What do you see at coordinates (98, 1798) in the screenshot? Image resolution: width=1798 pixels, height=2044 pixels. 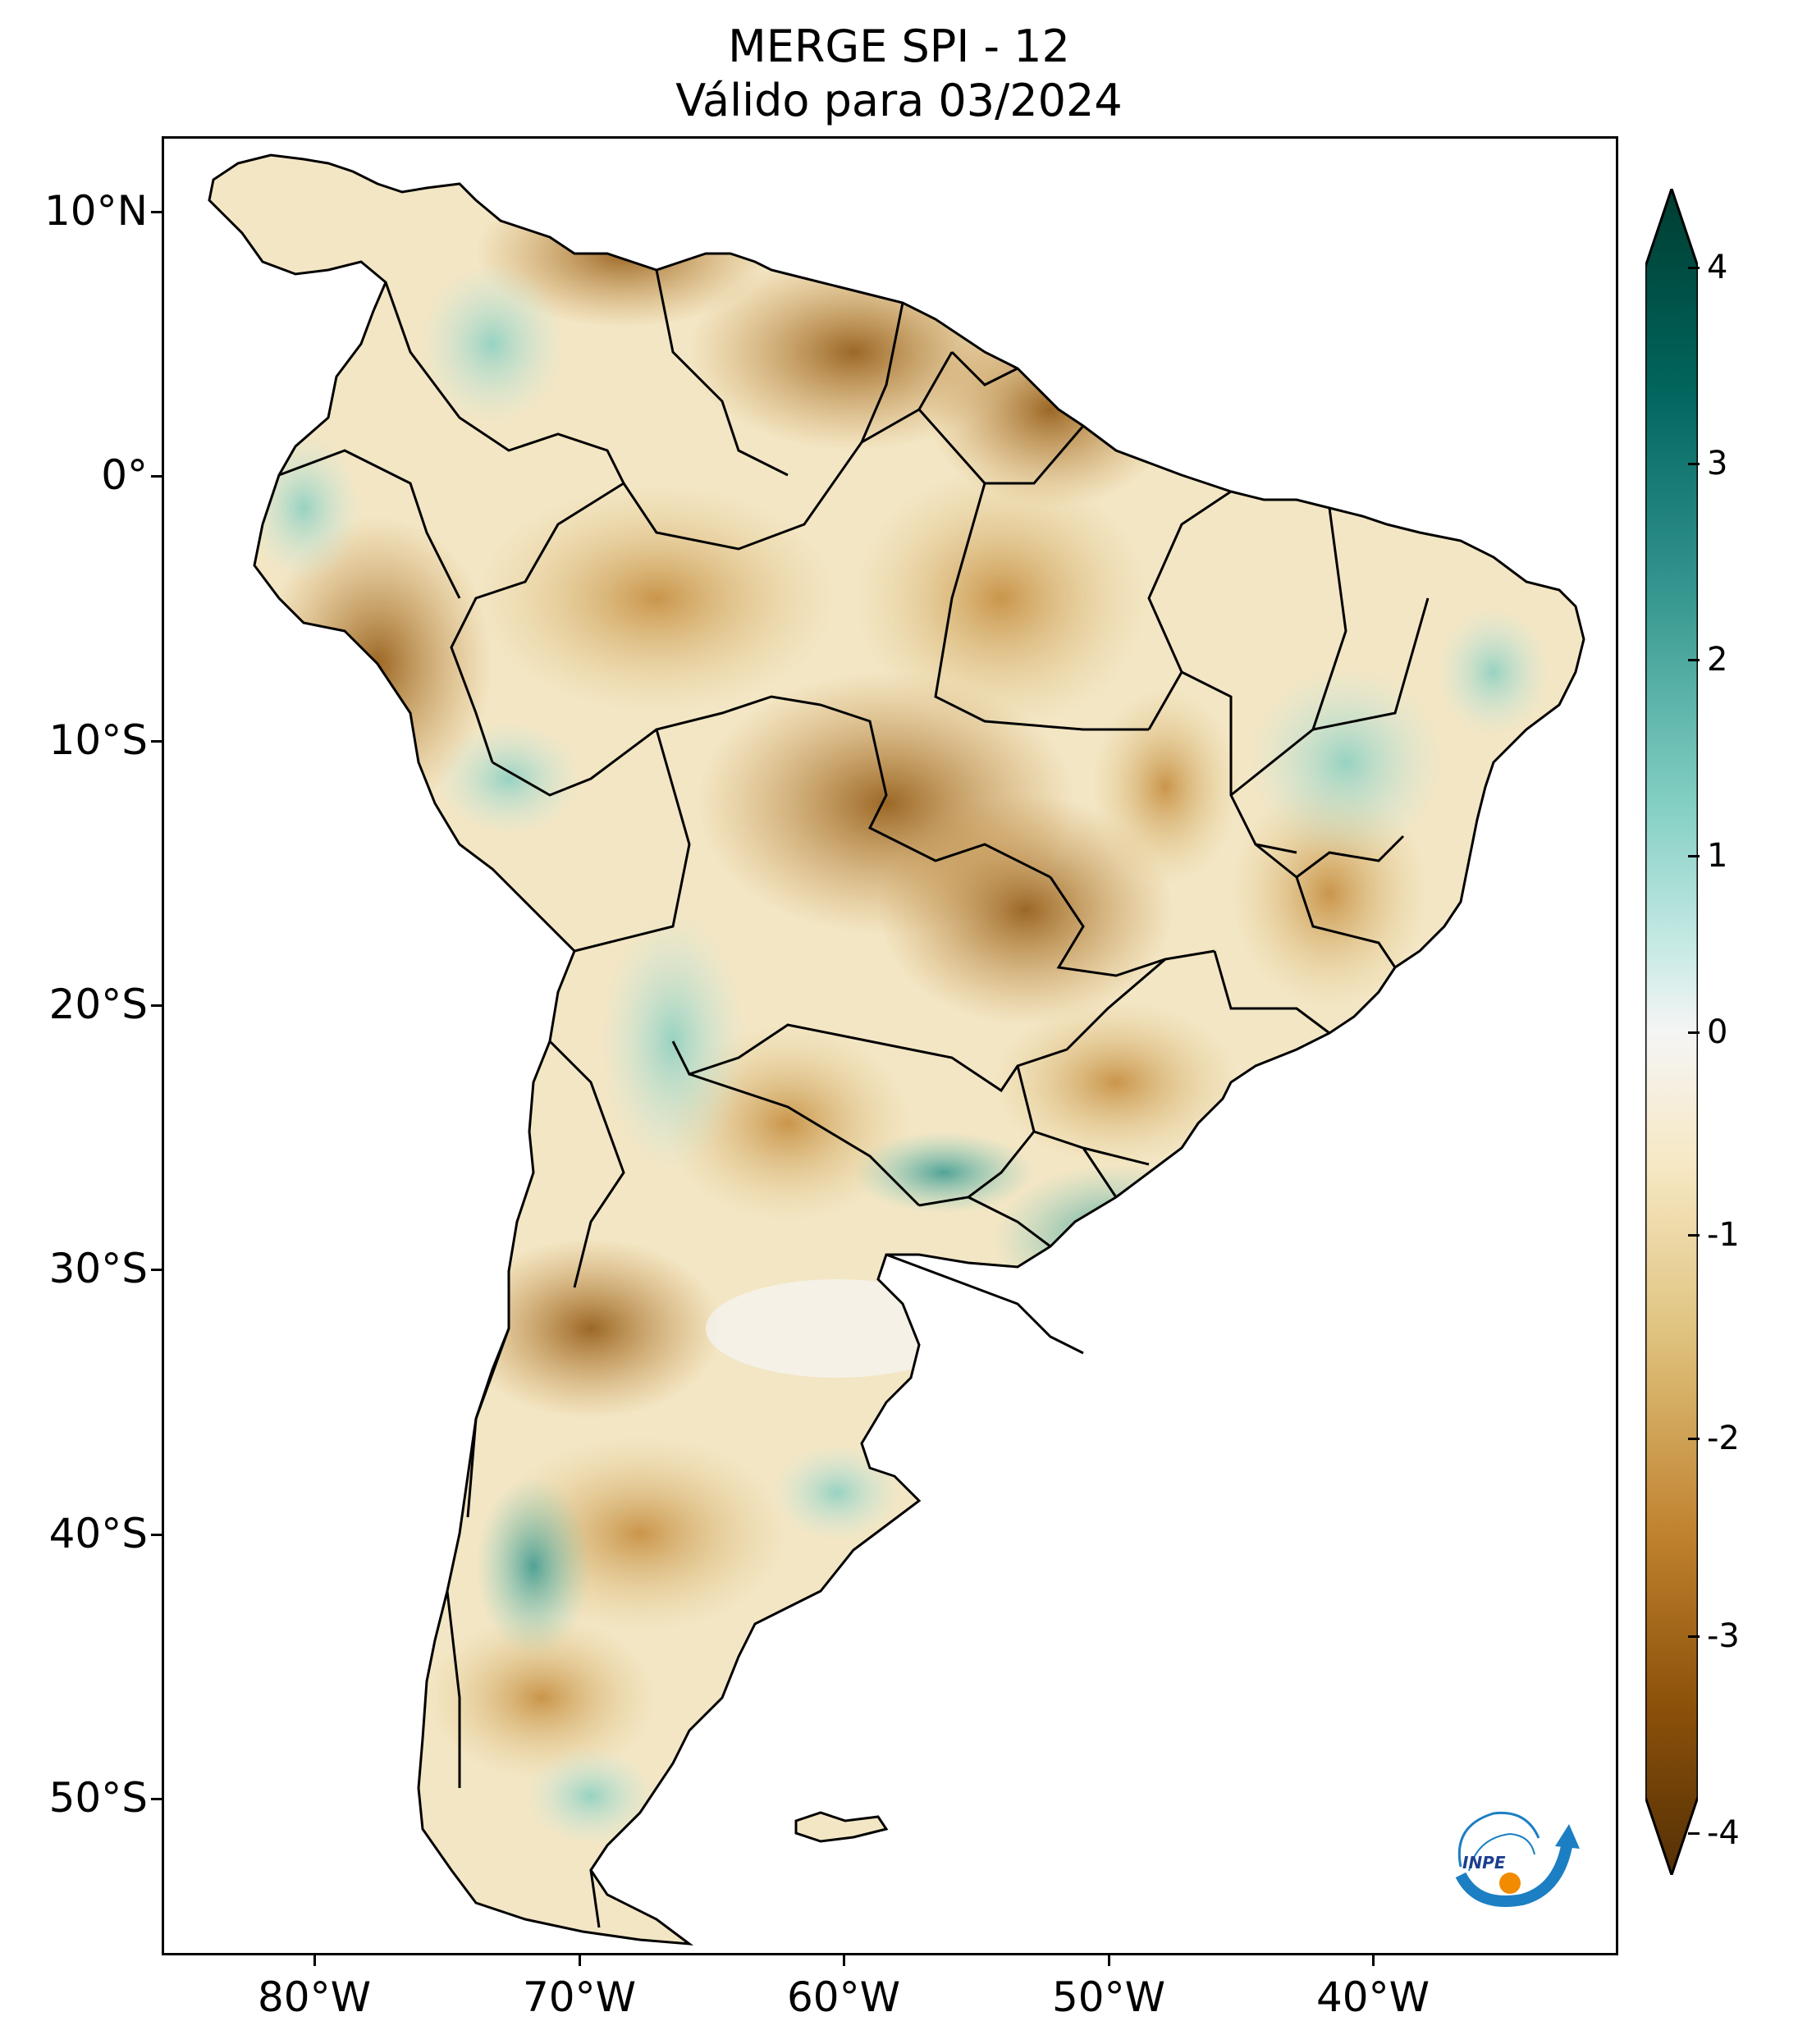 I see `lat-label-50s: 50°S` at bounding box center [98, 1798].